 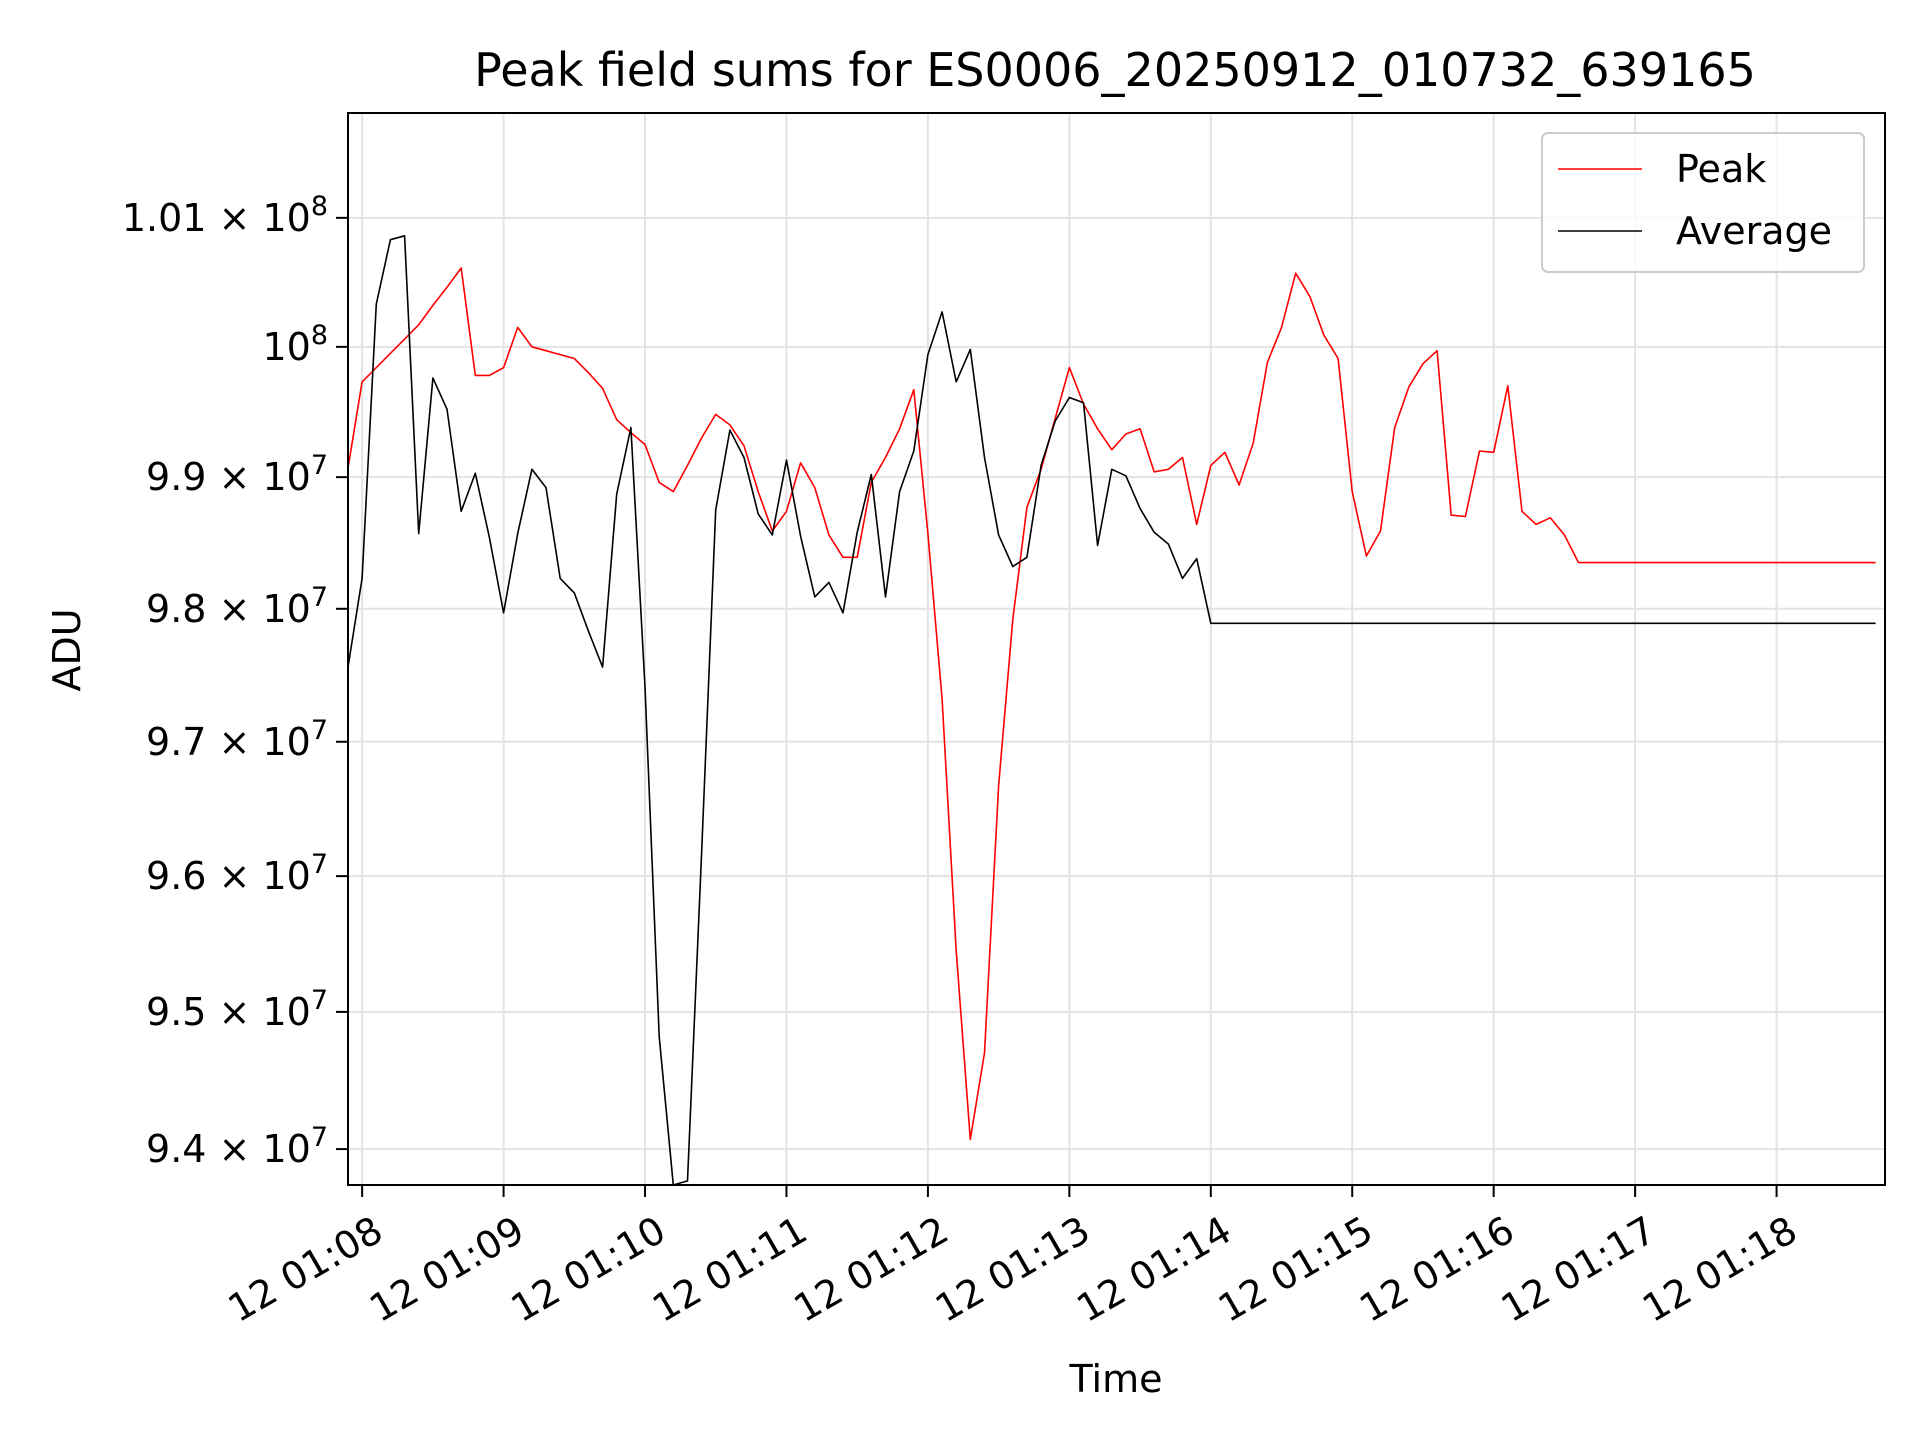 What do you see at coordinates (67, 649) in the screenshot?
I see `y-axis-label: ADU` at bounding box center [67, 649].